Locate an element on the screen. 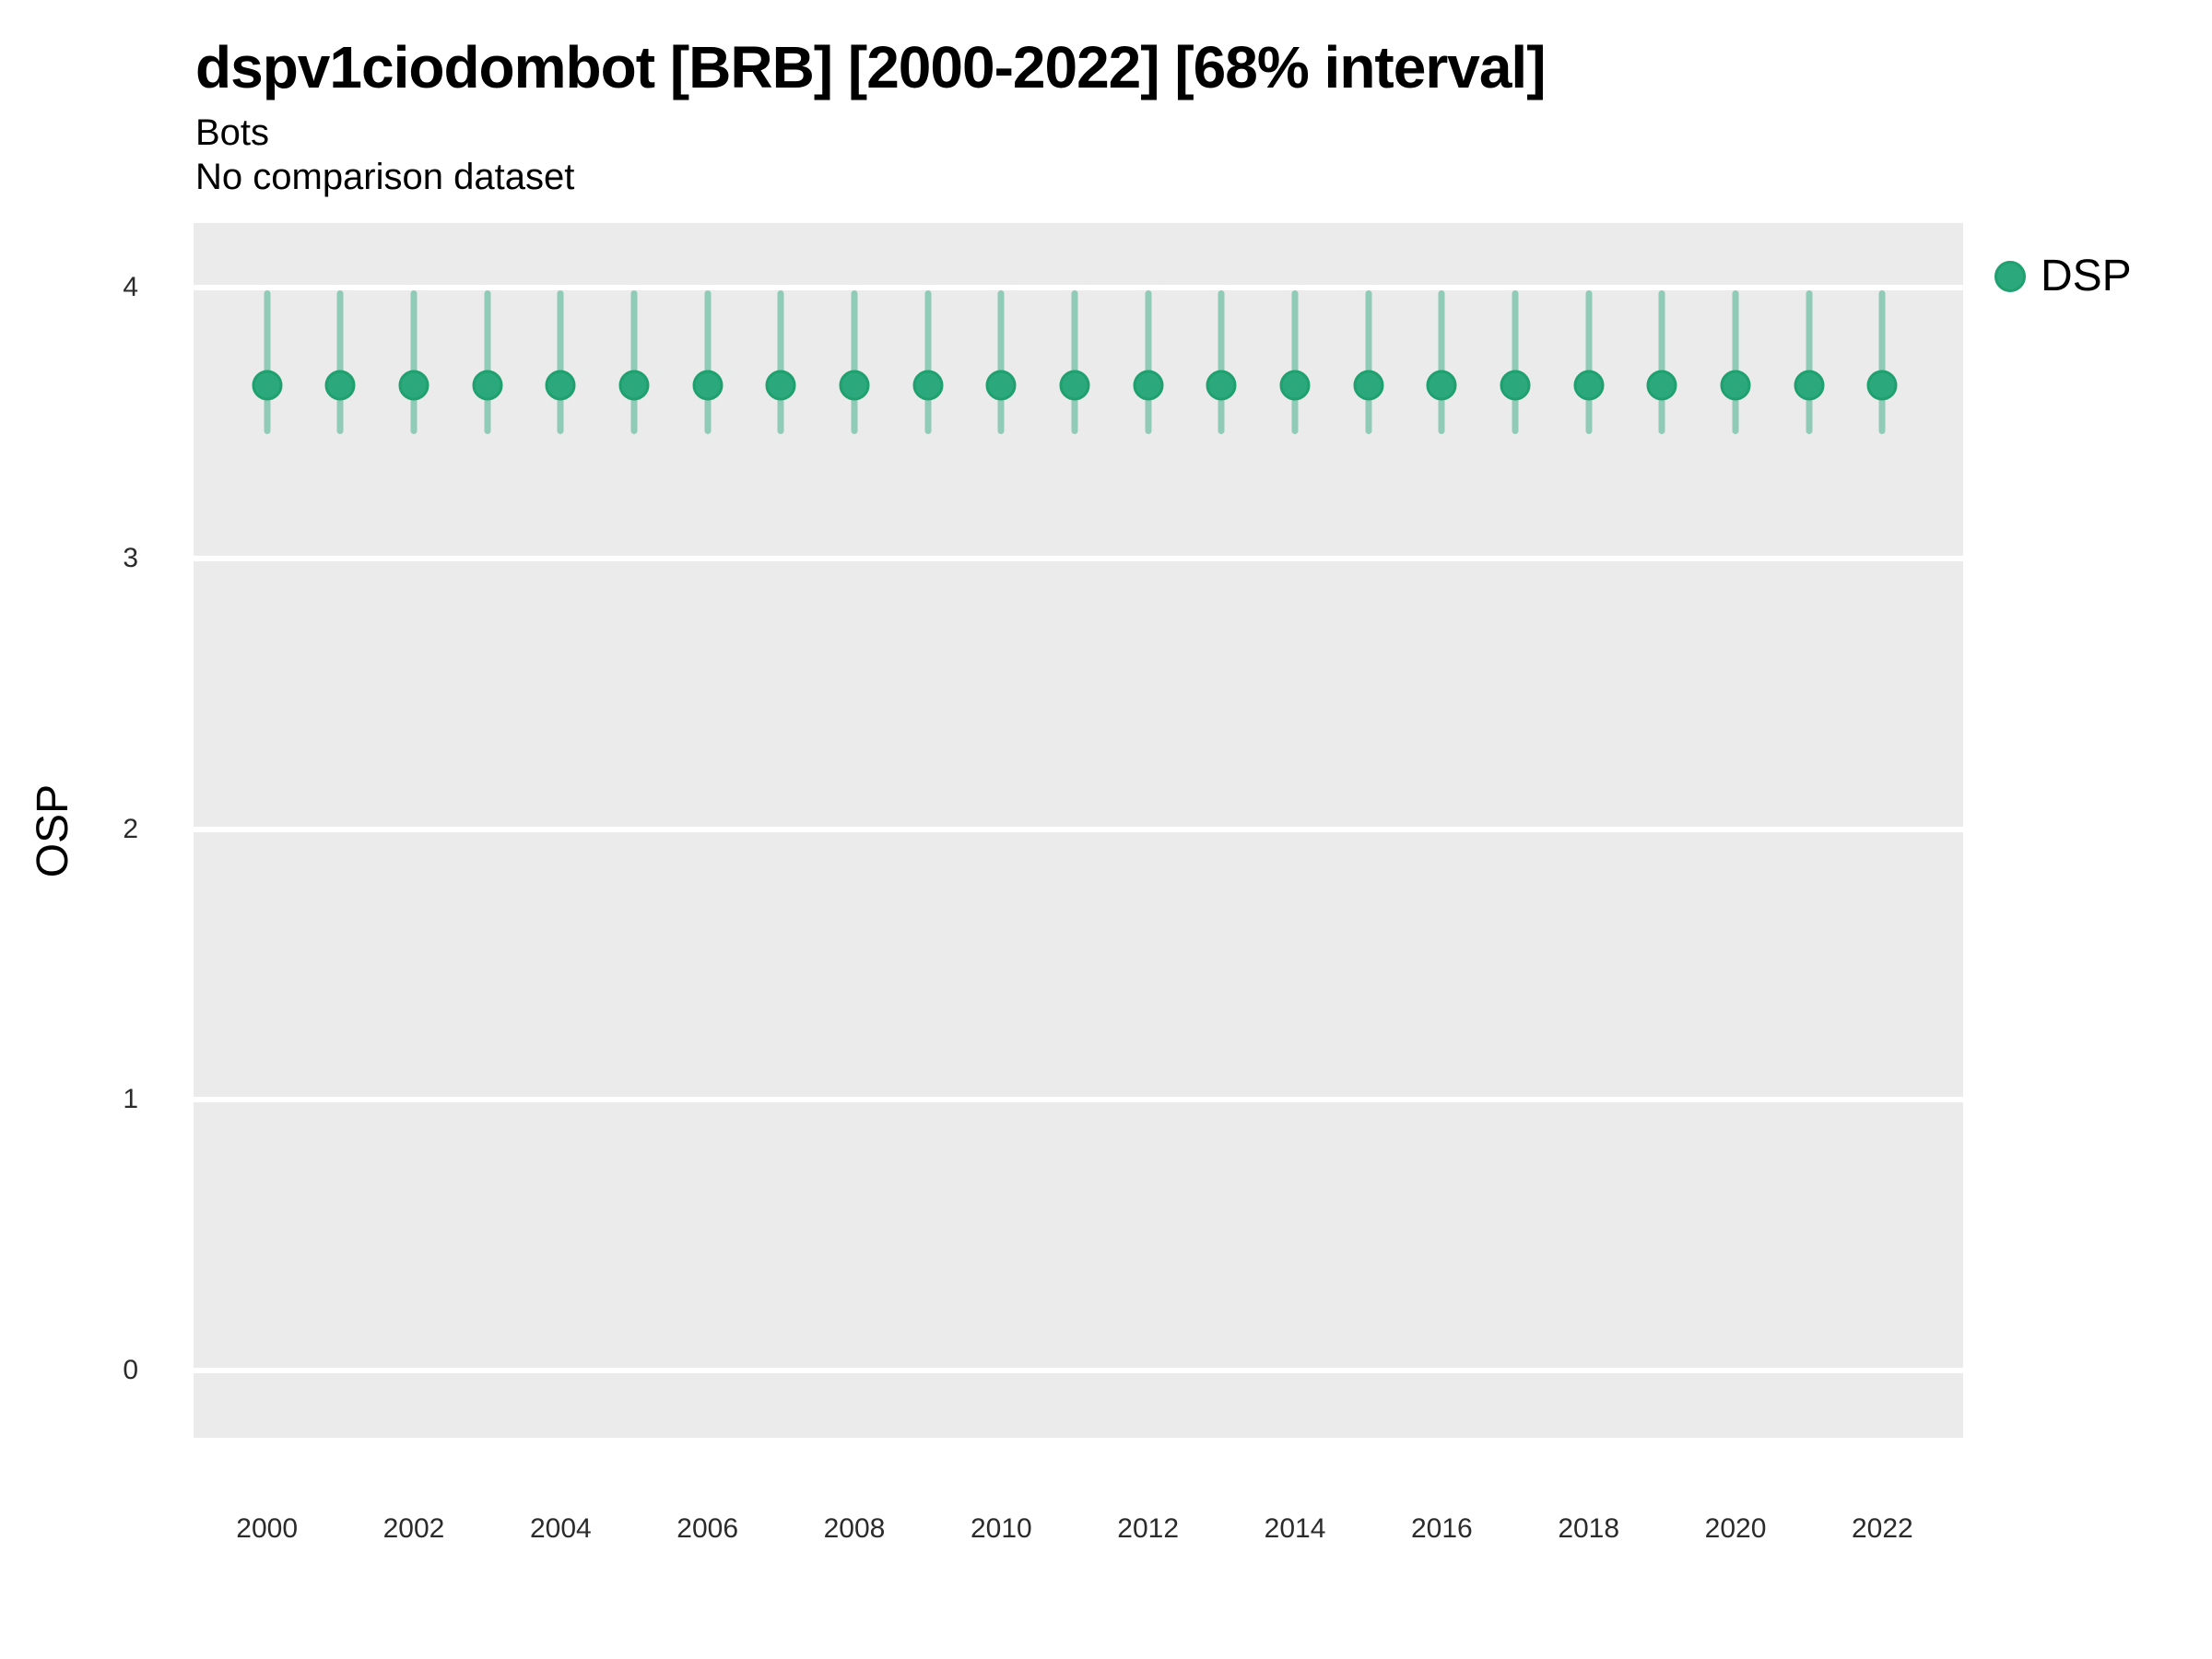 Image resolution: width=2212 pixels, height=1659 pixels. x-tick-label: 2018 is located at coordinates (1589, 1528).